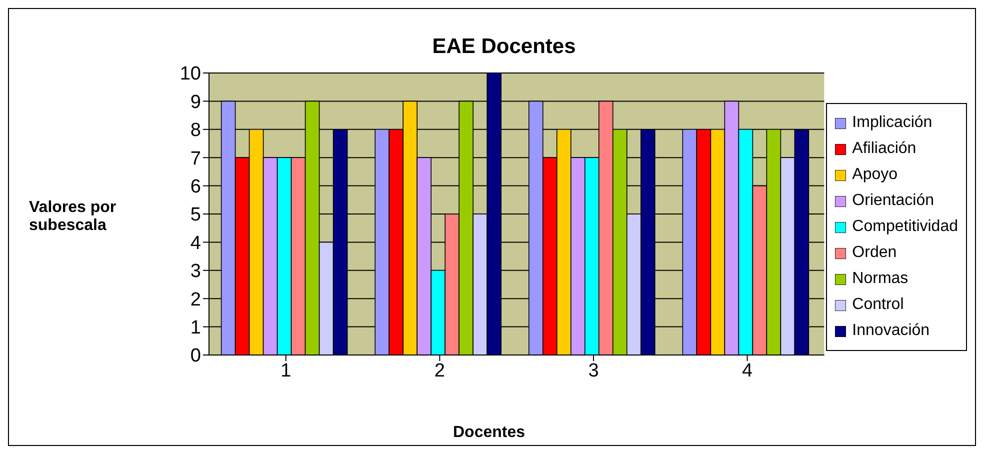  Describe the element at coordinates (195, 159) in the screenshot. I see `y-tick-label: 7` at that location.